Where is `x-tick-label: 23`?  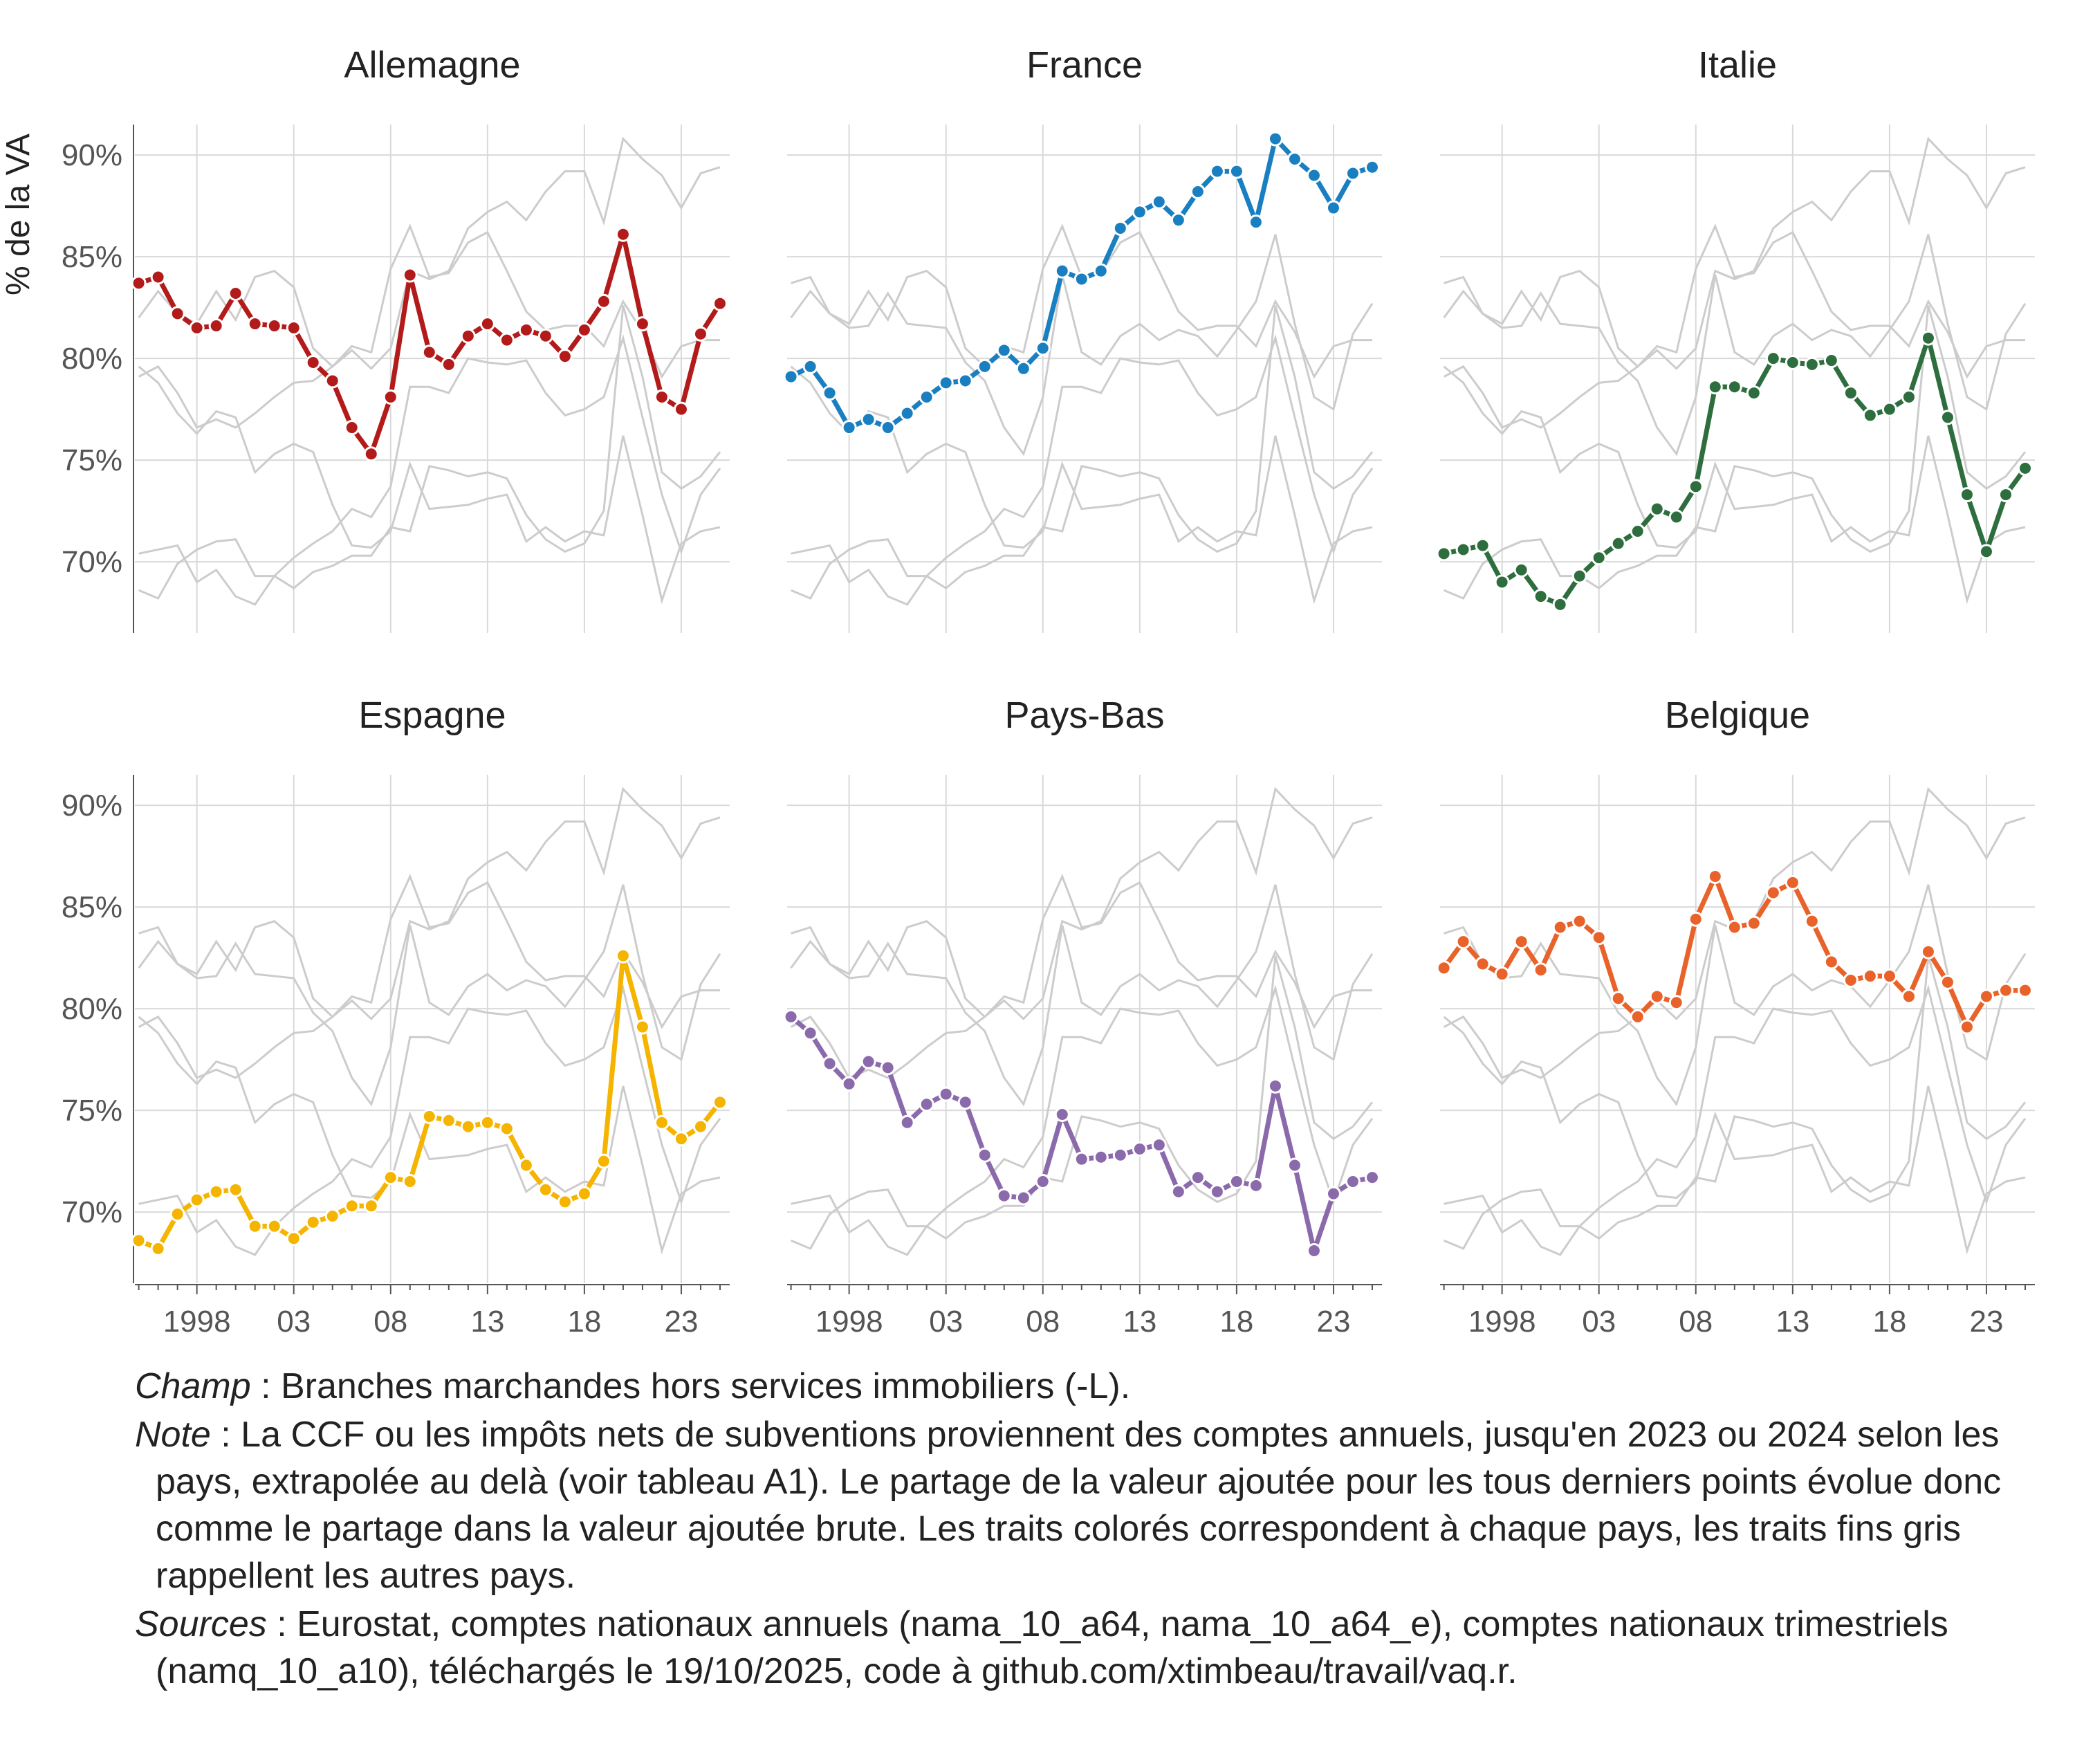 x-tick-label: 23 is located at coordinates (1986, 1322).